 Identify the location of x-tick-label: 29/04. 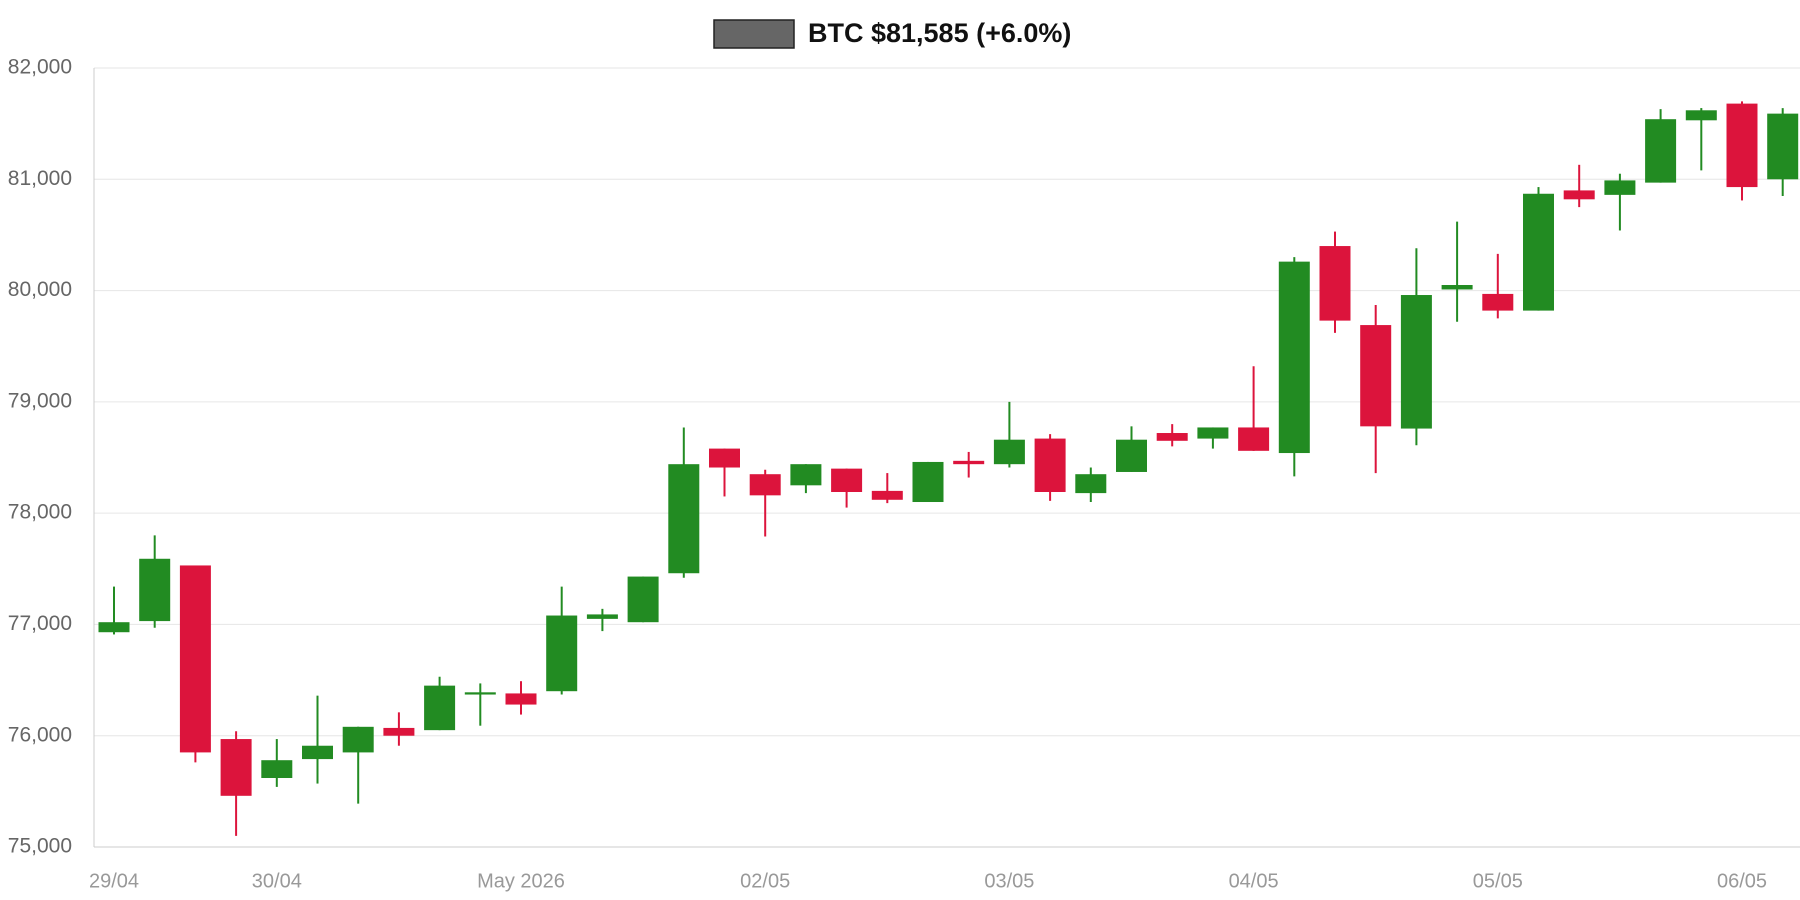
(114, 881).